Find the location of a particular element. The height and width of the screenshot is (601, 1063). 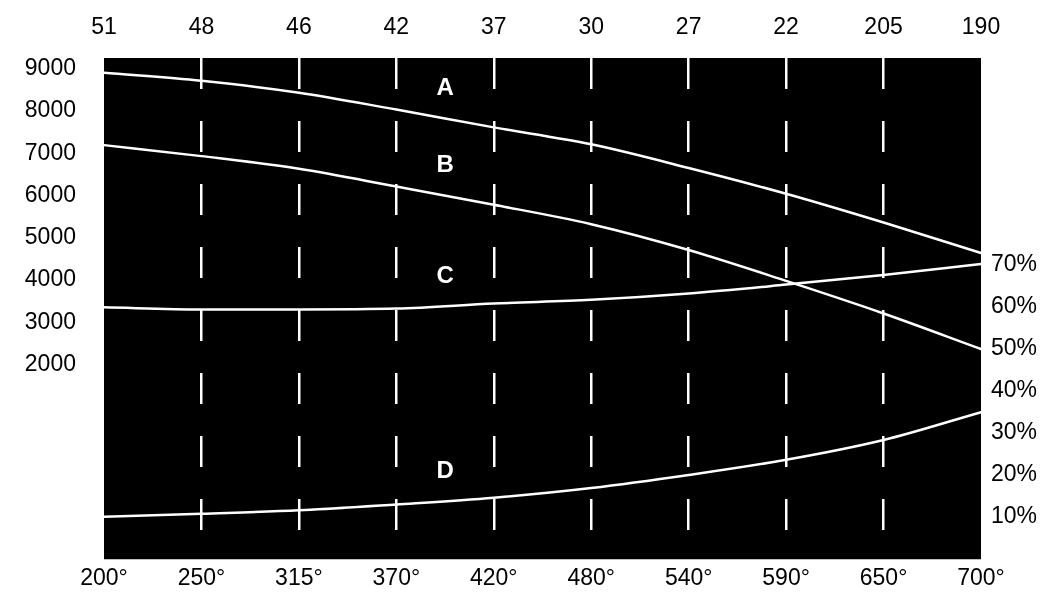

x-tick-label: 250° is located at coordinates (201, 577).